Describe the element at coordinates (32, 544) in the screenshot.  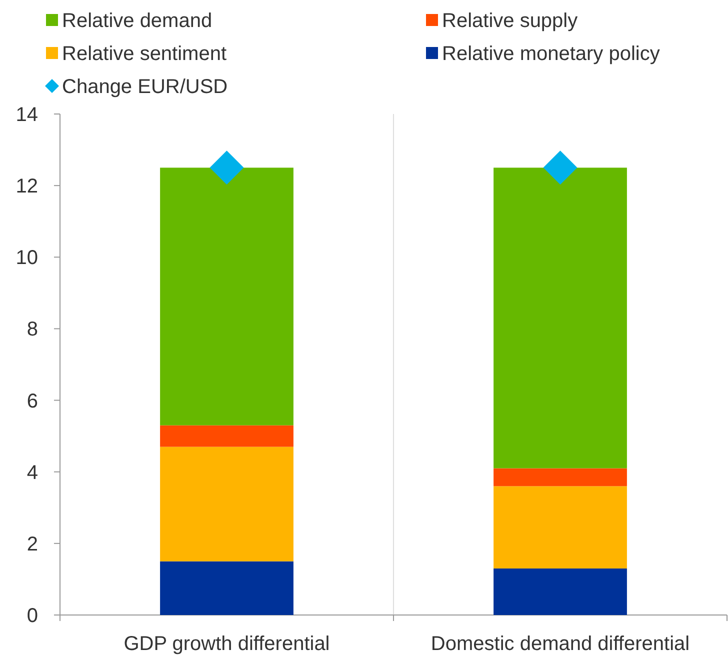
I see `y-tick-label: 2` at that location.